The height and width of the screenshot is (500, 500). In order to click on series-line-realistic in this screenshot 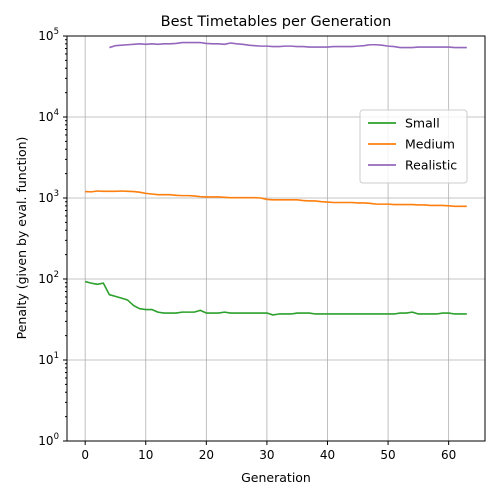, I will do `click(288, 45)`.